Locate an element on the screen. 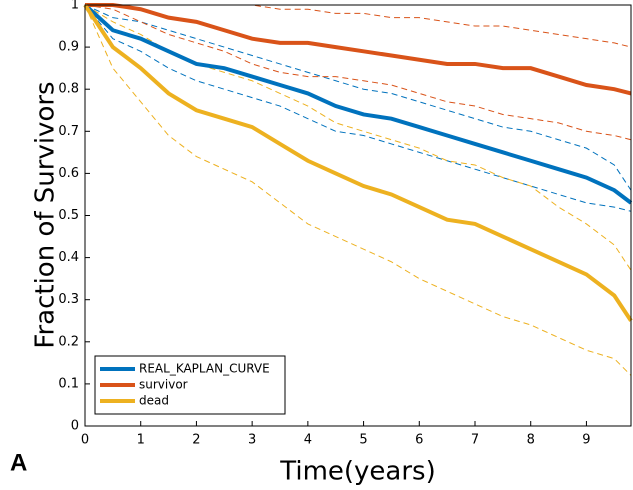  x-tick-label: 3 is located at coordinates (252, 440).